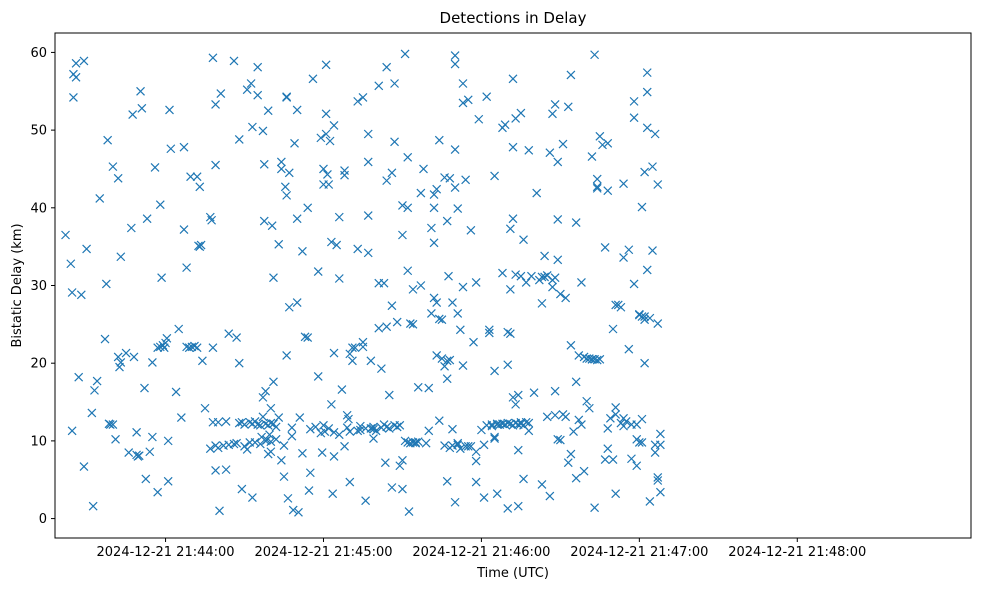  I want to click on y-tick-label: 30, so click(38, 286).